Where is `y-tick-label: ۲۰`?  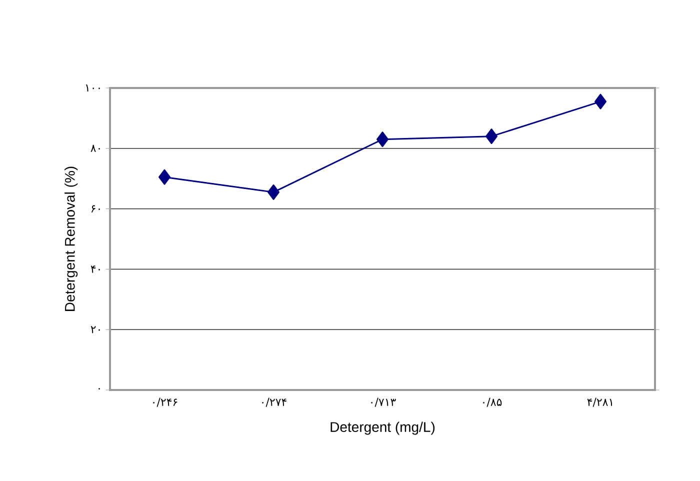 y-tick-label: ۲۰ is located at coordinates (95, 330).